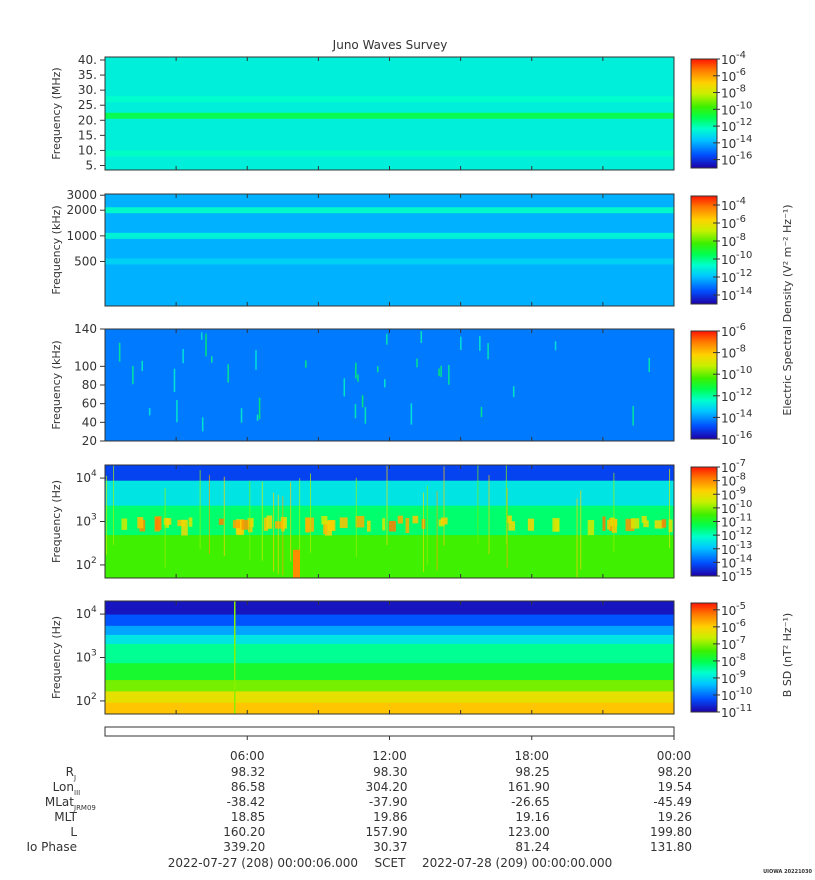  I want to click on ephemeris-value: -38.42, so click(246, 802).